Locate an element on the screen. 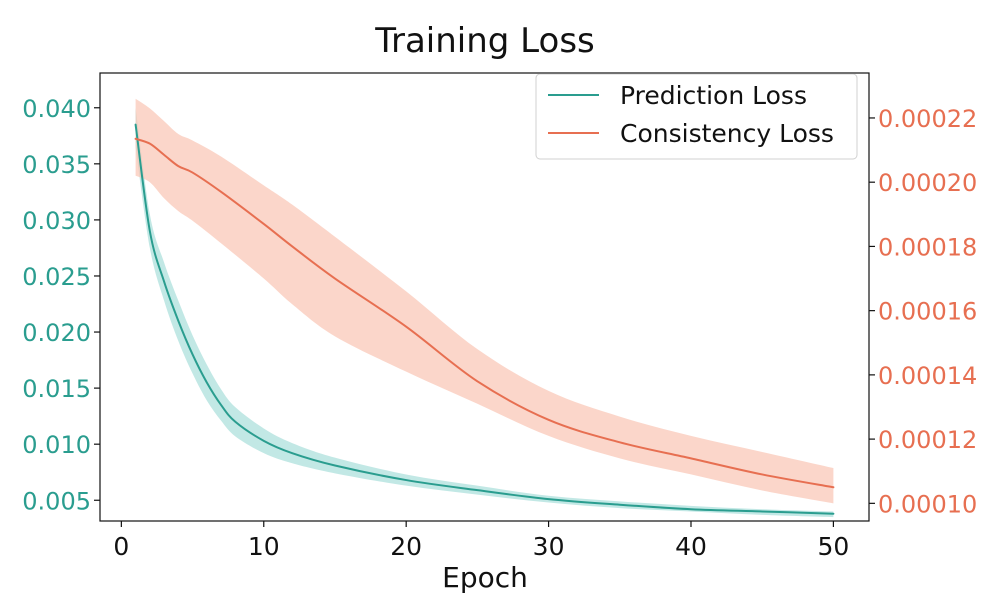 This screenshot has width=1000, height=604. x-tick-label: 40 is located at coordinates (691, 546).